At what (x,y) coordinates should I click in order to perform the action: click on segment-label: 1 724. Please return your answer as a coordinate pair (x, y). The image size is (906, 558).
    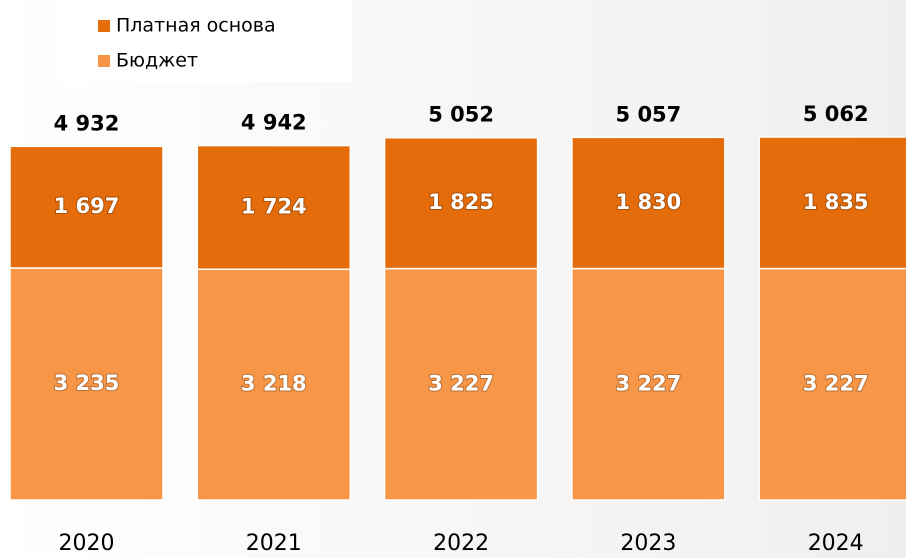
    Looking at the image, I should click on (274, 206).